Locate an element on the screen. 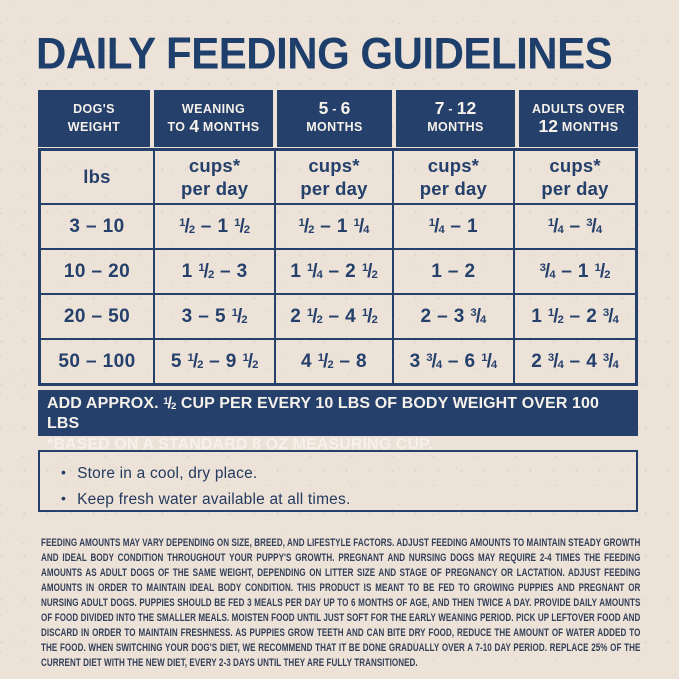 The height and width of the screenshot is (679, 679). header-adults-over-12-months: ADULTS OVER 12 MONTHS is located at coordinates (578, 118).